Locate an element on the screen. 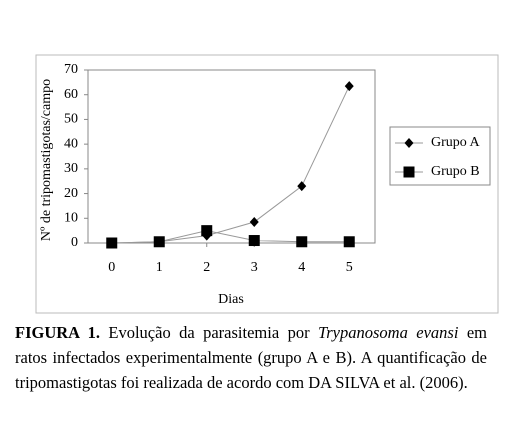 The width and height of the screenshot is (505, 434). x-tick-label: 0 is located at coordinates (111, 267).